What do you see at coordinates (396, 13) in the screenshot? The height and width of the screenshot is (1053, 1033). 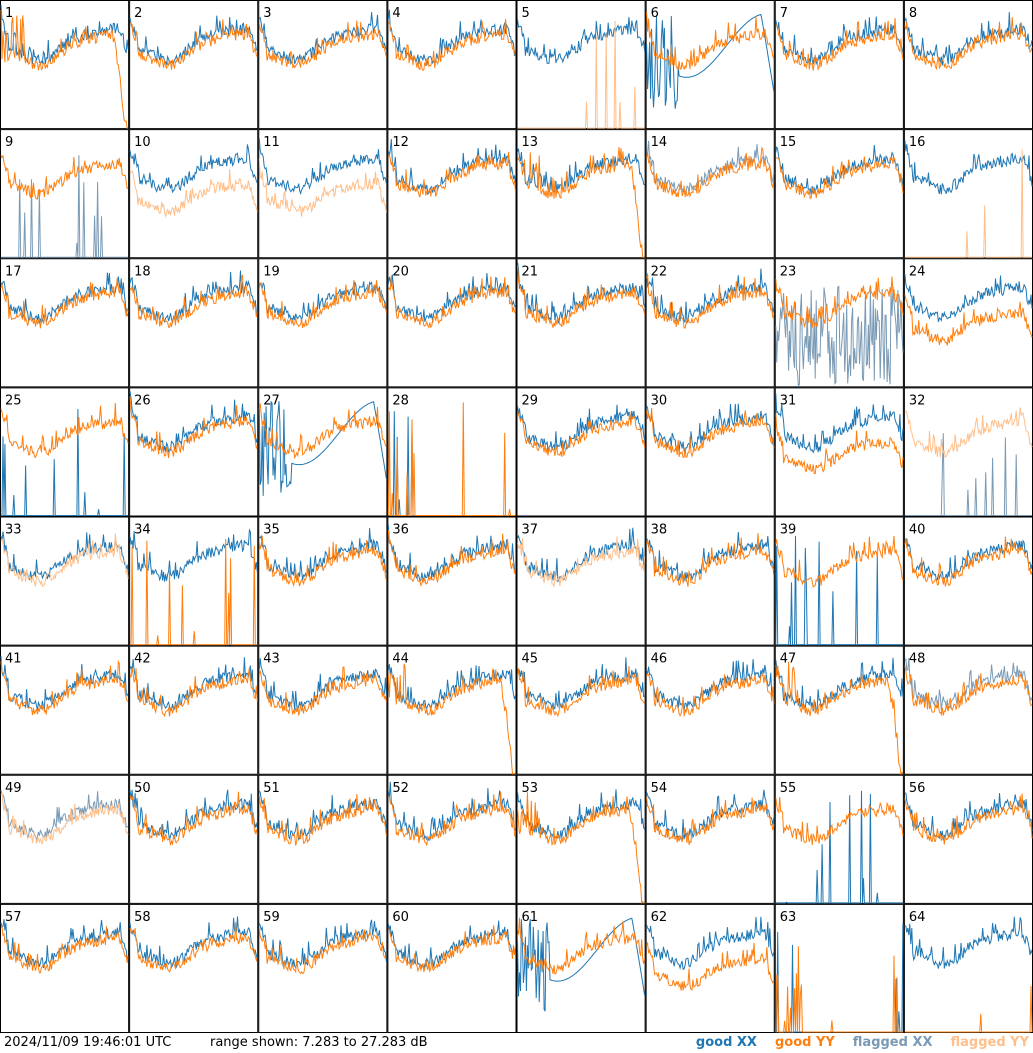 I see `panel-label: 4` at bounding box center [396, 13].